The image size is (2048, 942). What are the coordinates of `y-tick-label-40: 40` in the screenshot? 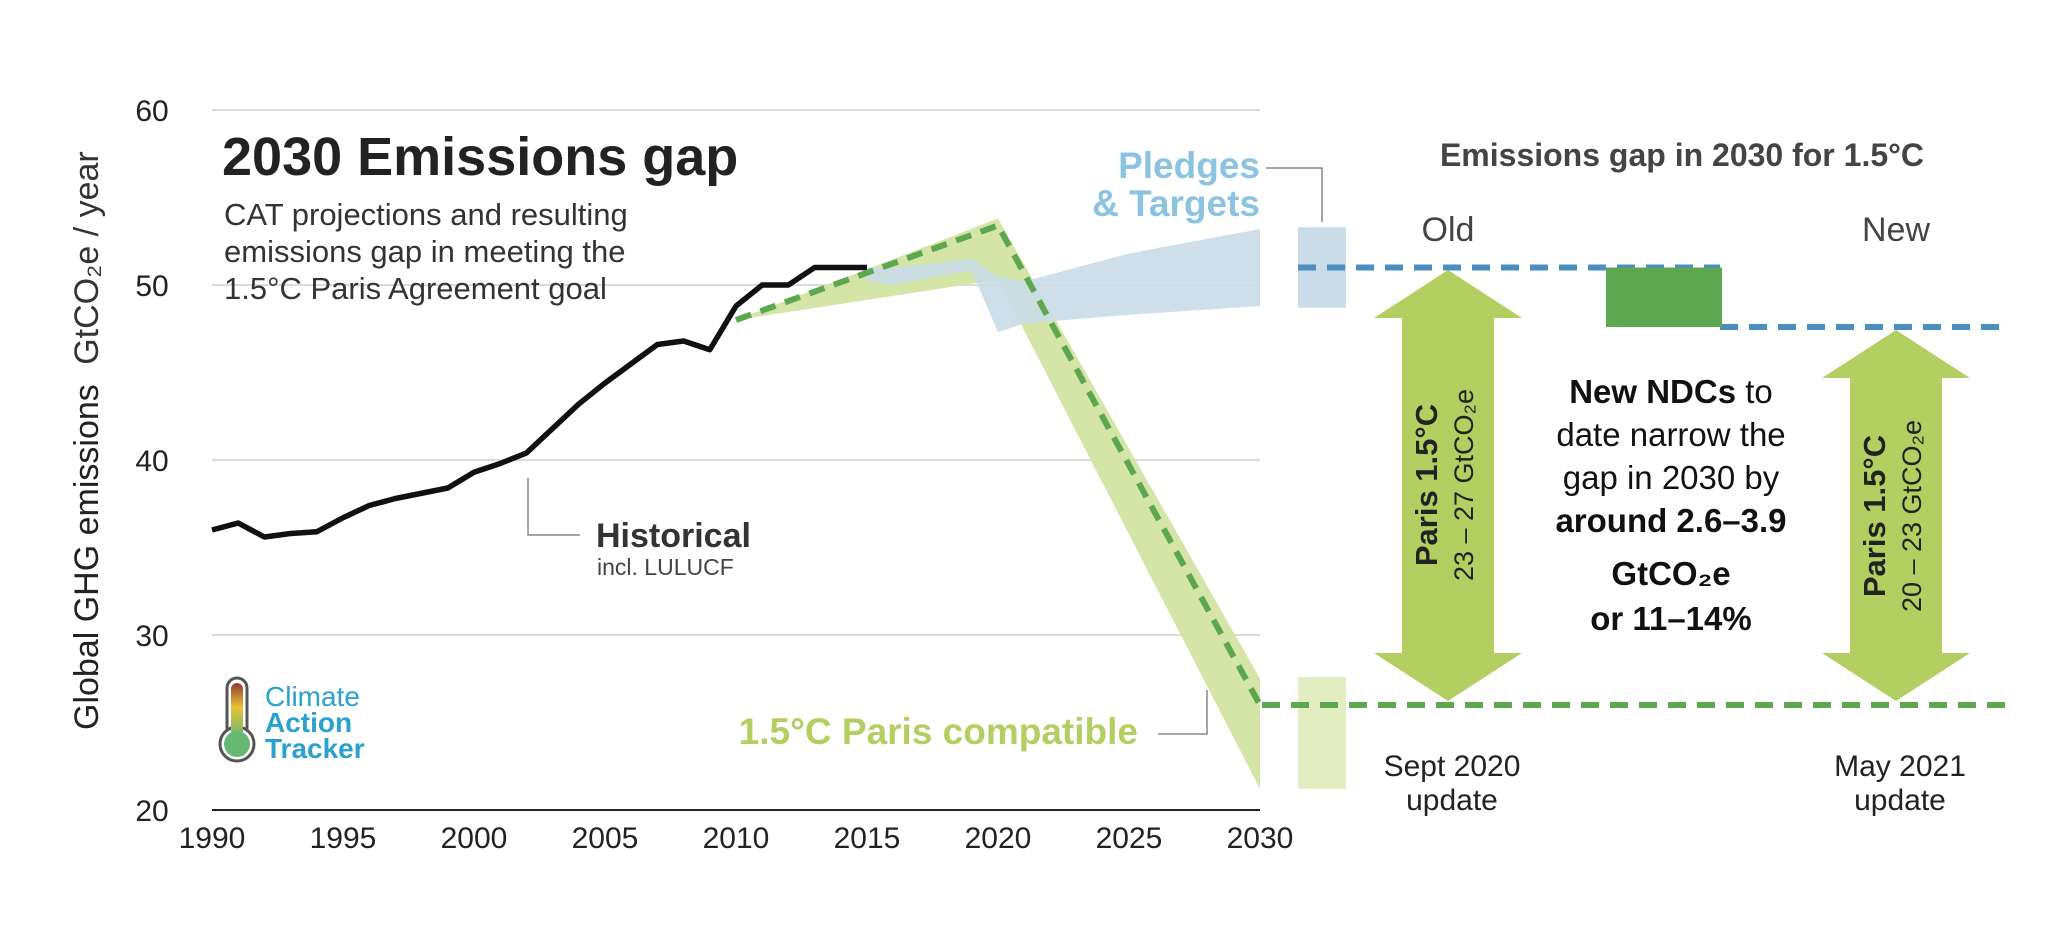 It's located at (151, 461).